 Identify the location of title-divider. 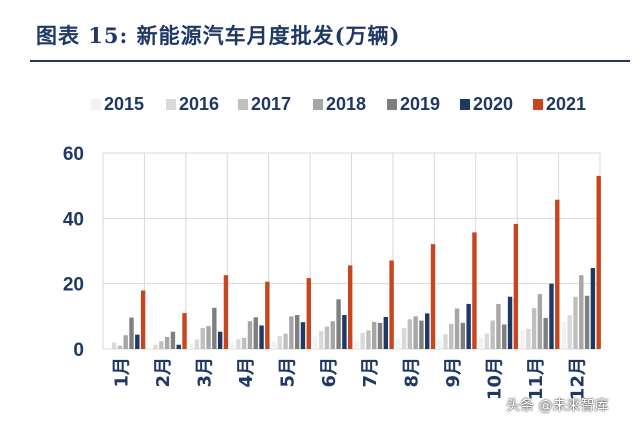
(330, 61).